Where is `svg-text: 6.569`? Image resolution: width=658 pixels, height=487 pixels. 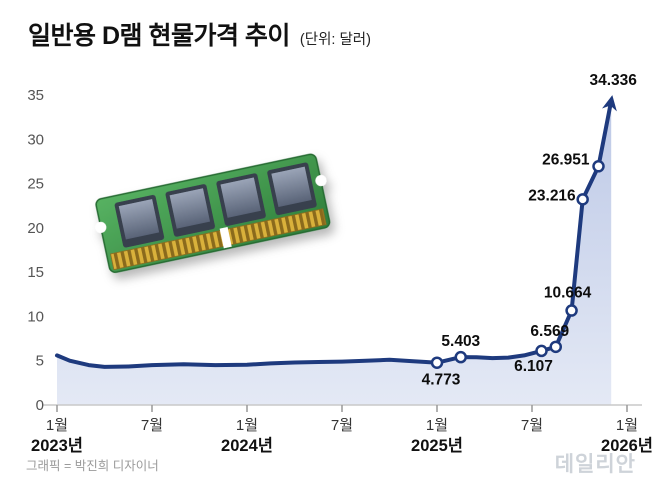
svg-text: 6.569 is located at coordinates (549, 331).